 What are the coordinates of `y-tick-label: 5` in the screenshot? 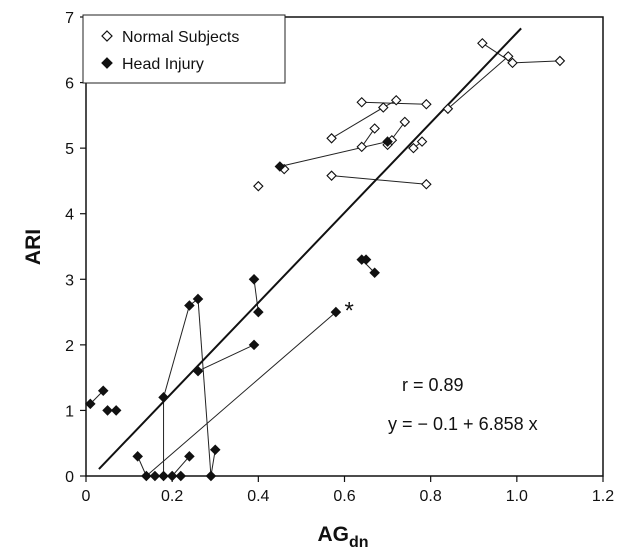 It's located at (69, 149).